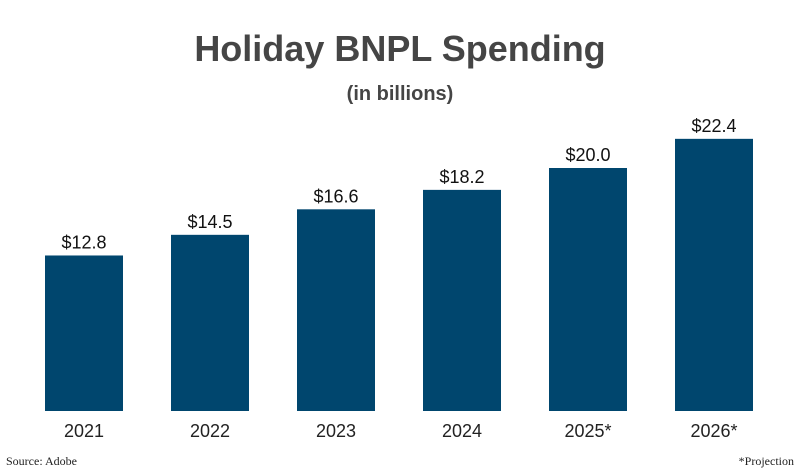  Describe the element at coordinates (587, 155) in the screenshot. I see `bar-value-label: $20.0` at that location.